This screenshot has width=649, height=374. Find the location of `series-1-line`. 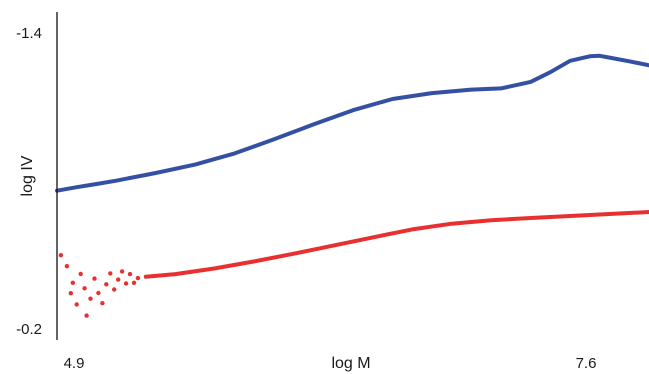

series-1-line is located at coordinates (396, 244).